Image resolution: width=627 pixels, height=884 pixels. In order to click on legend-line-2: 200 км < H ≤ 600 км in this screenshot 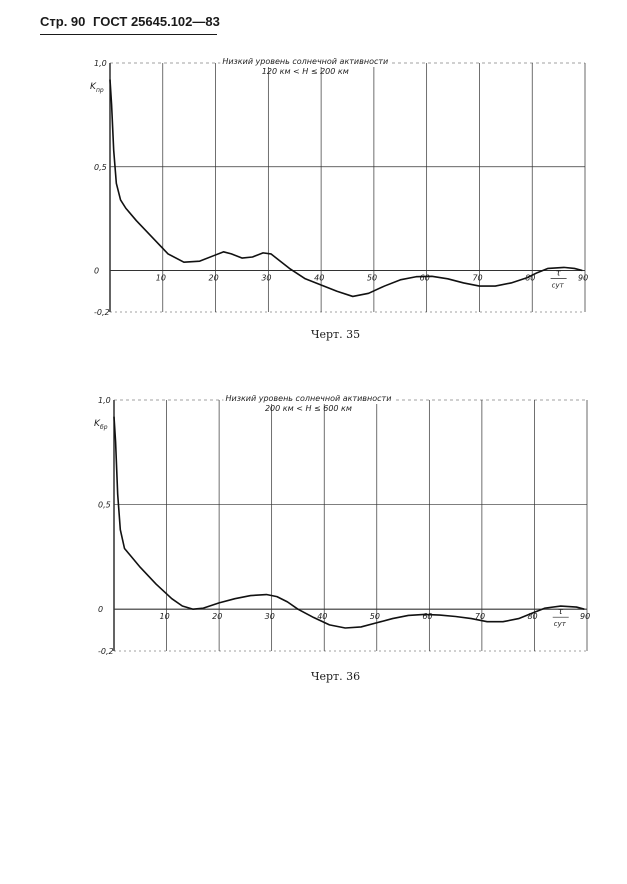, I will do `click(308, 408)`.